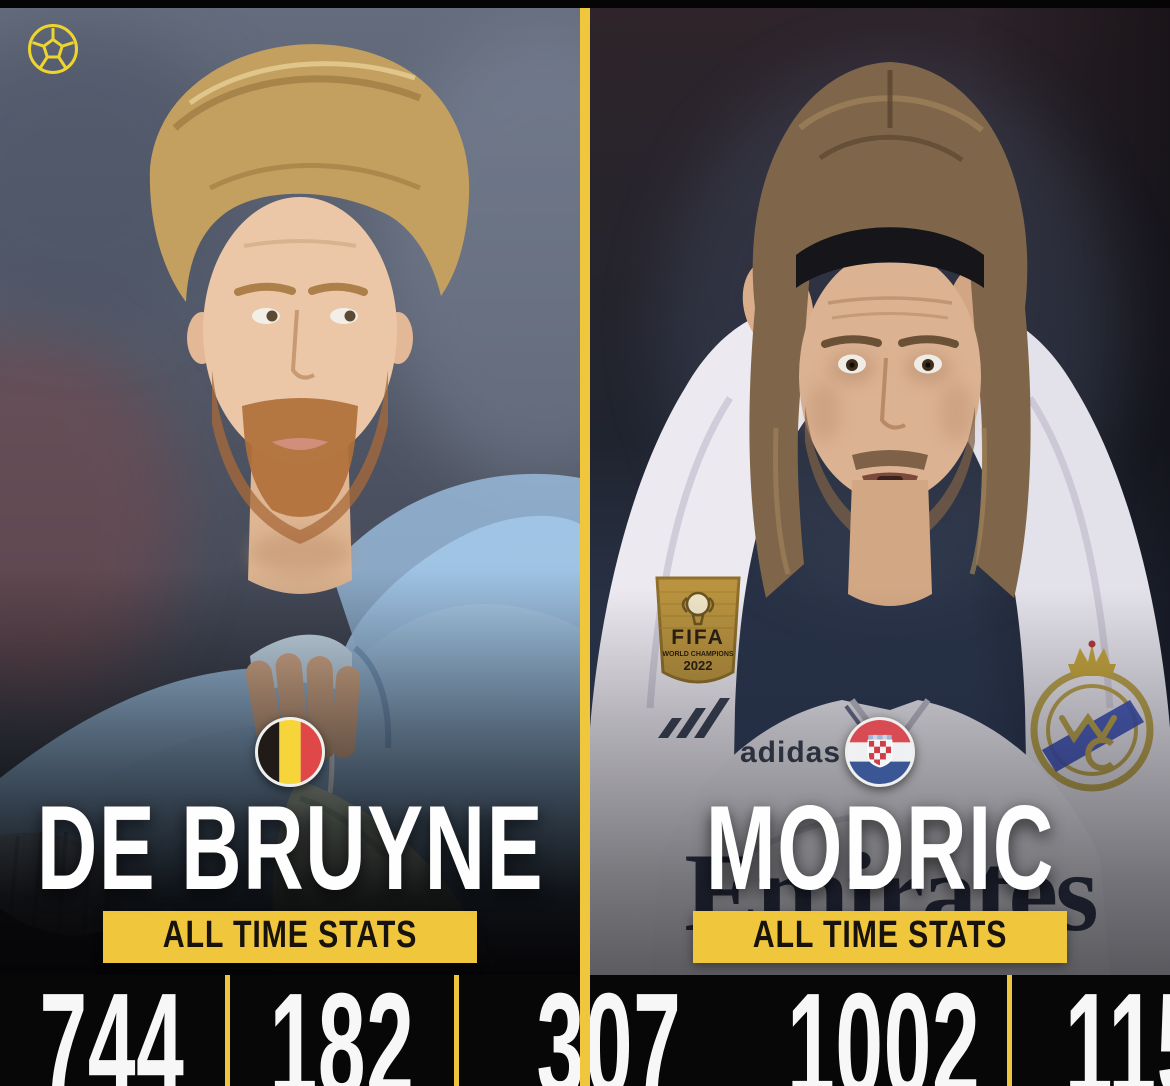  I want to click on player-meta-modric: MODRIC ALL TIME STATS, so click(880, 845).